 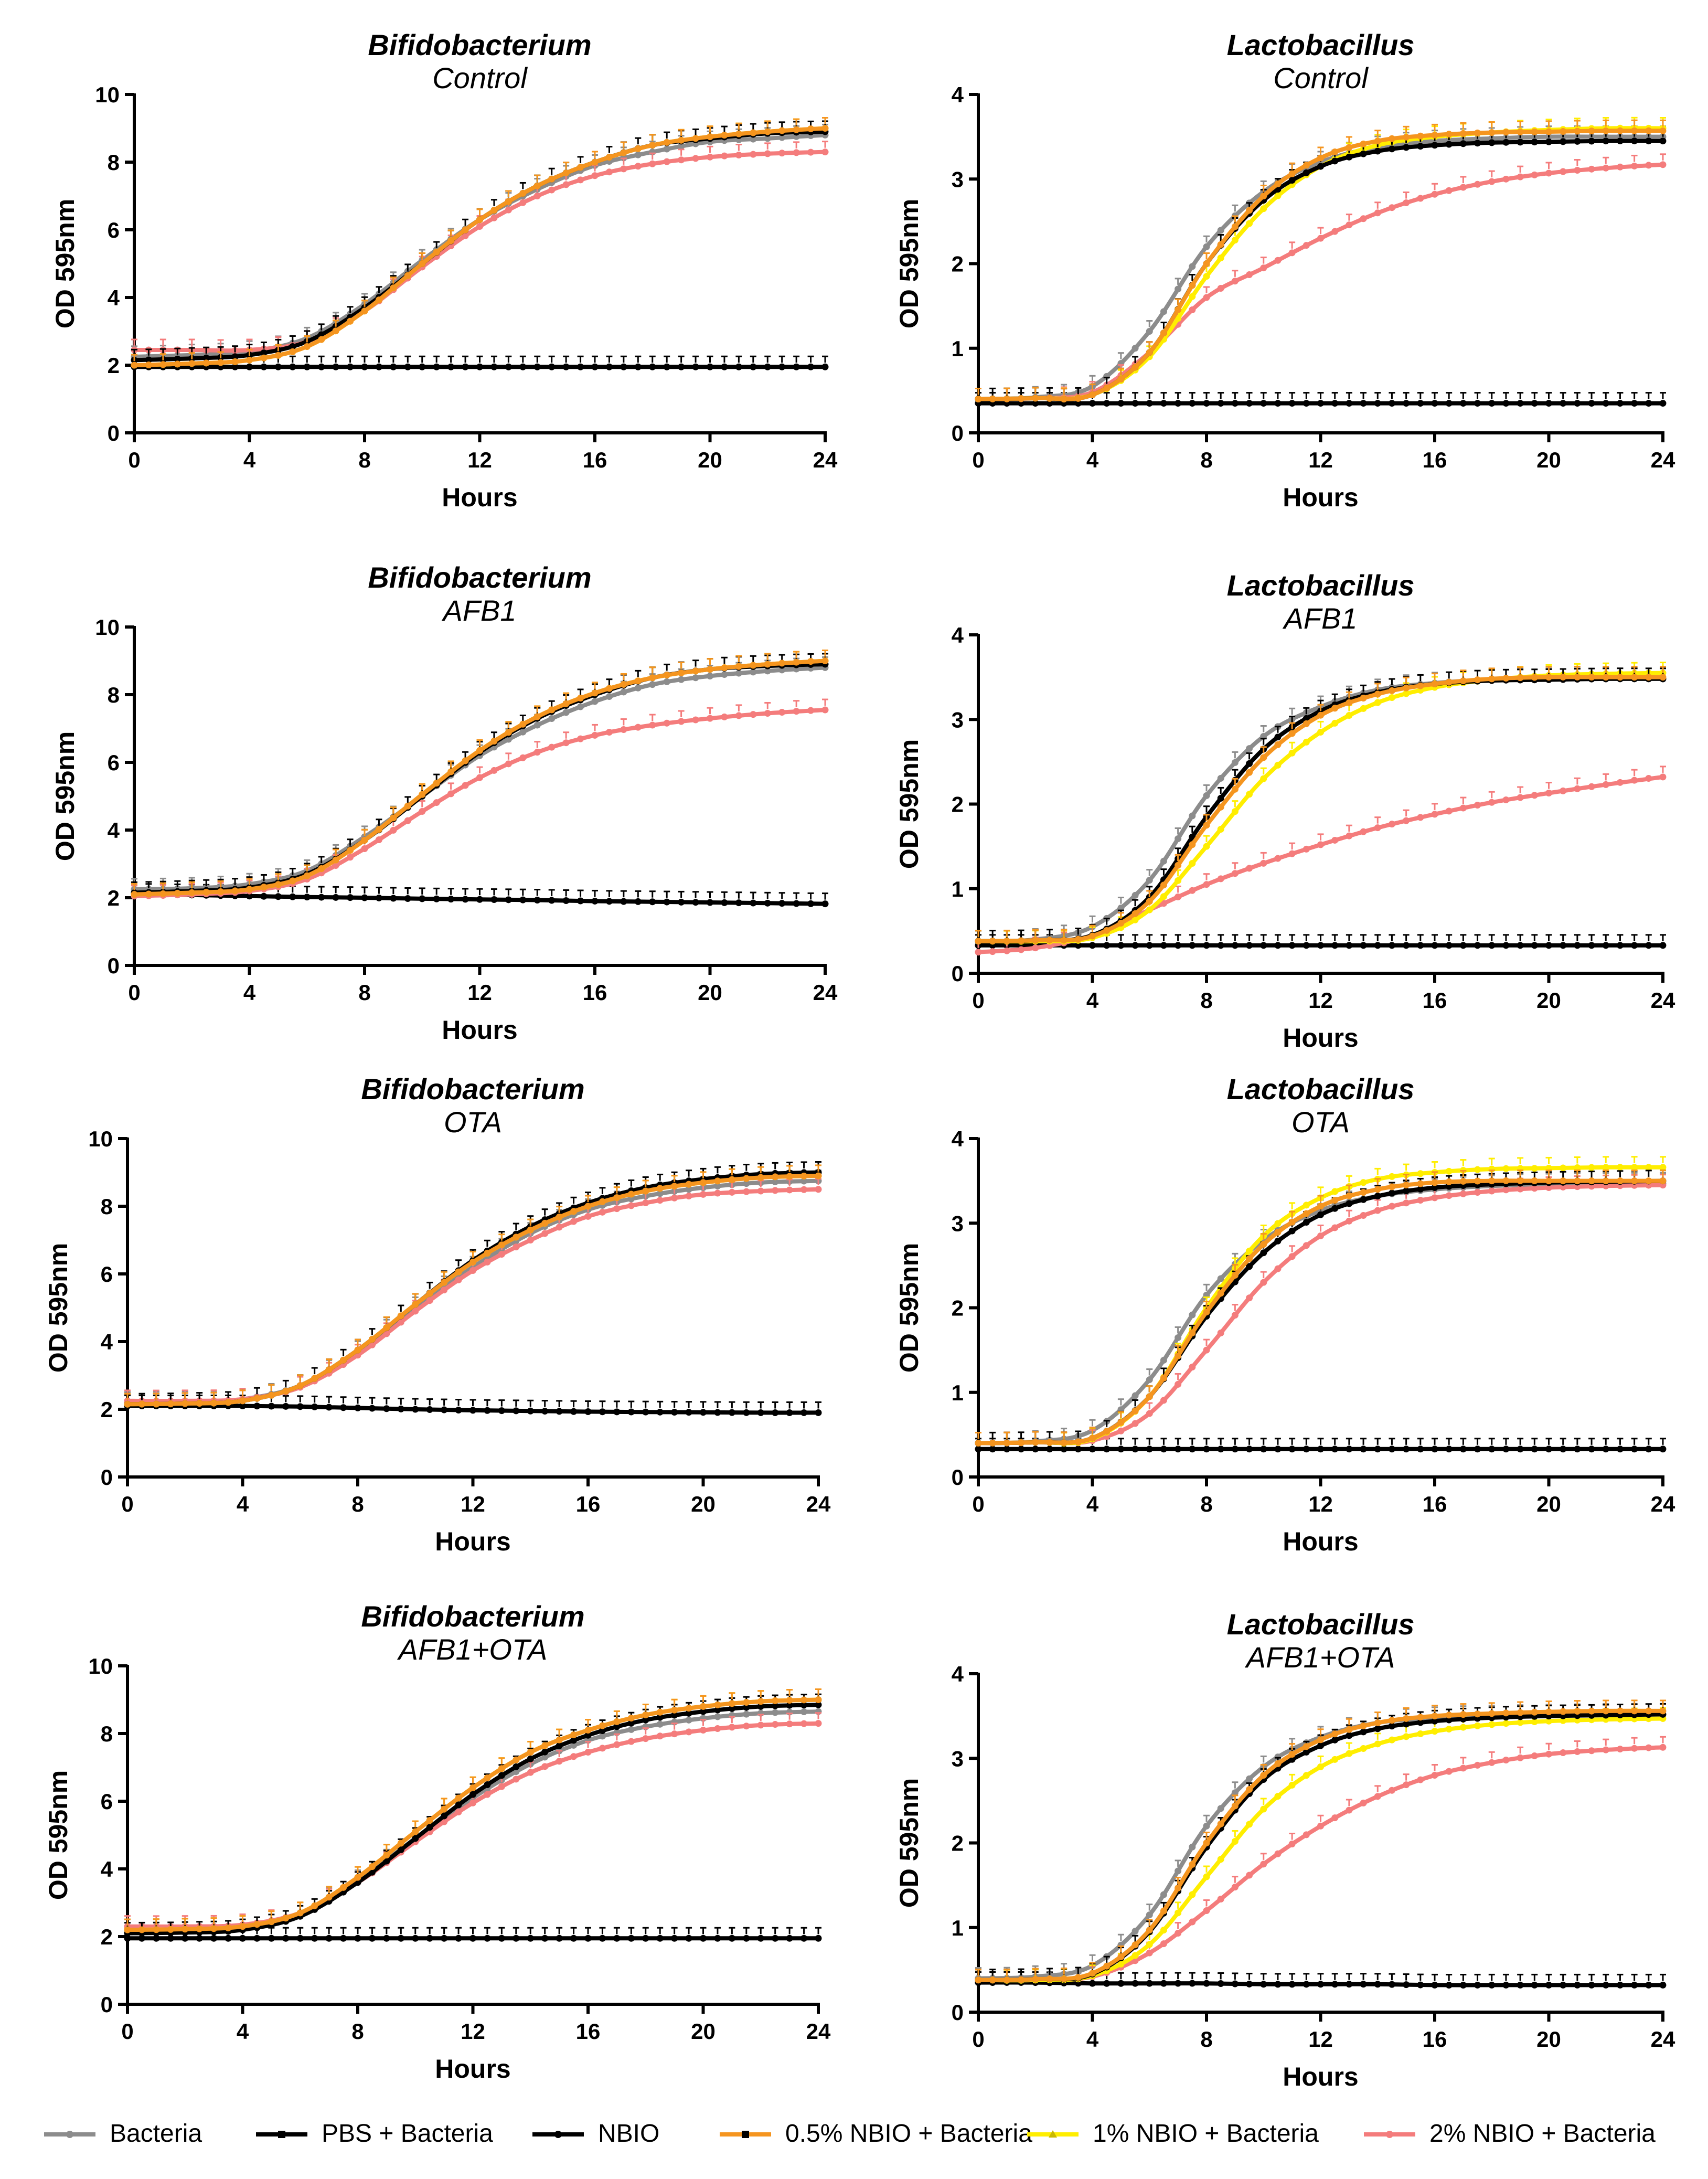 What do you see at coordinates (1092, 1000) in the screenshot?
I see `x-tick-label: 4` at bounding box center [1092, 1000].